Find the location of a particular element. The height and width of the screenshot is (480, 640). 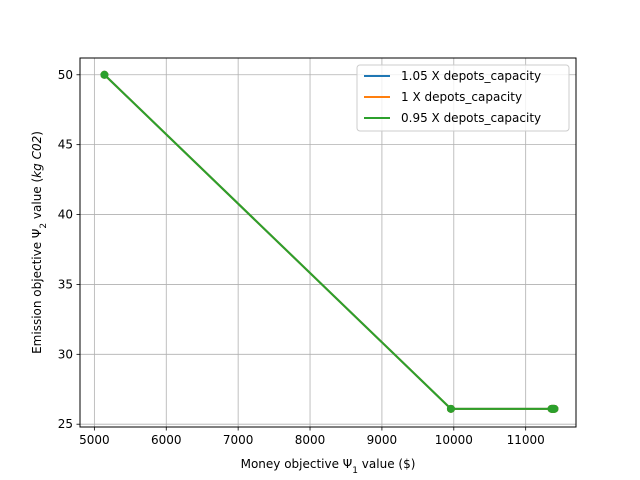

x-axis-label: Money objective Ψ1 value ($) is located at coordinates (328, 466).